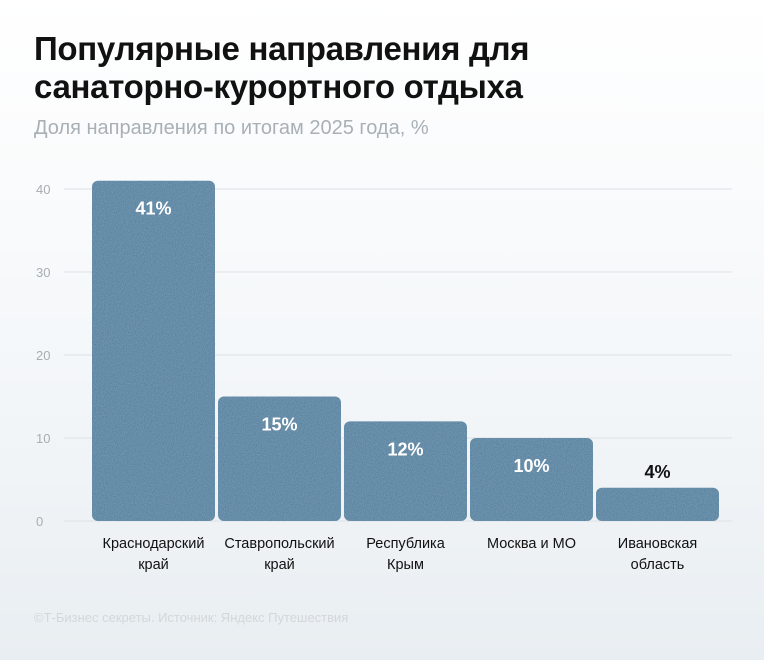 The height and width of the screenshot is (660, 764). I want to click on chart-subtitle: Доля направления по итогам 2025 года, %, so click(231, 128).